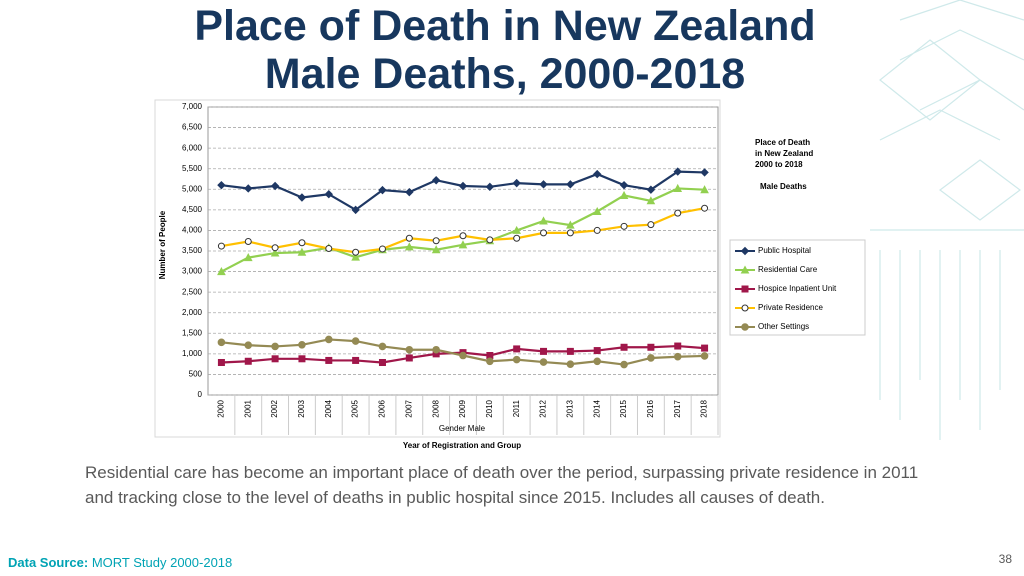 This screenshot has height=576, width=1024. Describe the element at coordinates (192, 188) in the screenshot. I see `y-tick-label: 5,000` at that location.